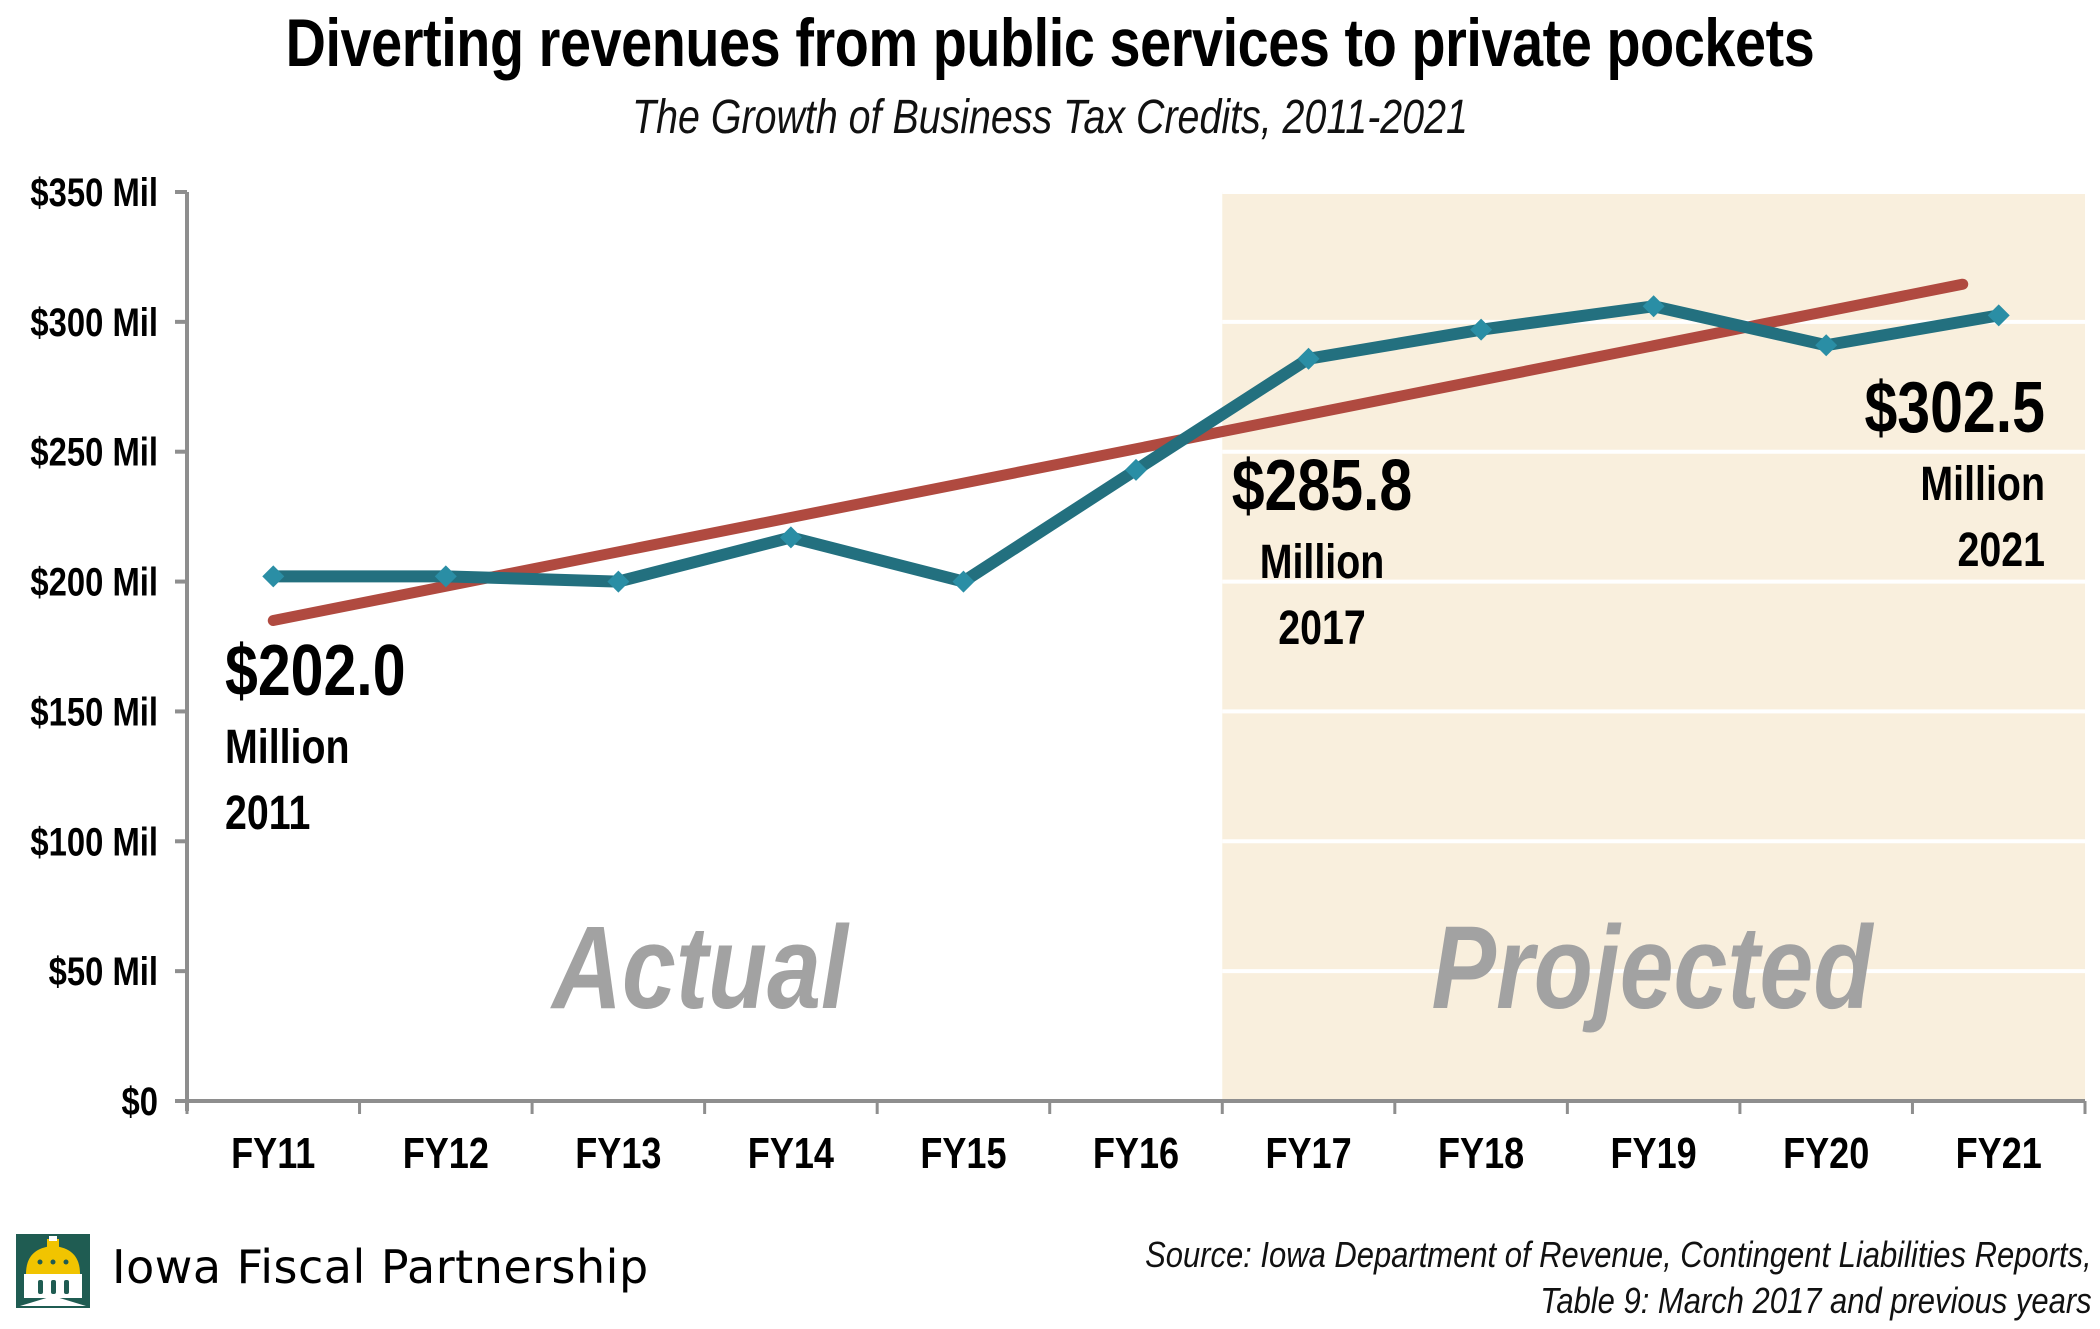 Image resolution: width=2100 pixels, height=1329 pixels. I want to click on x-tick-label: FY17, so click(1308, 1153).